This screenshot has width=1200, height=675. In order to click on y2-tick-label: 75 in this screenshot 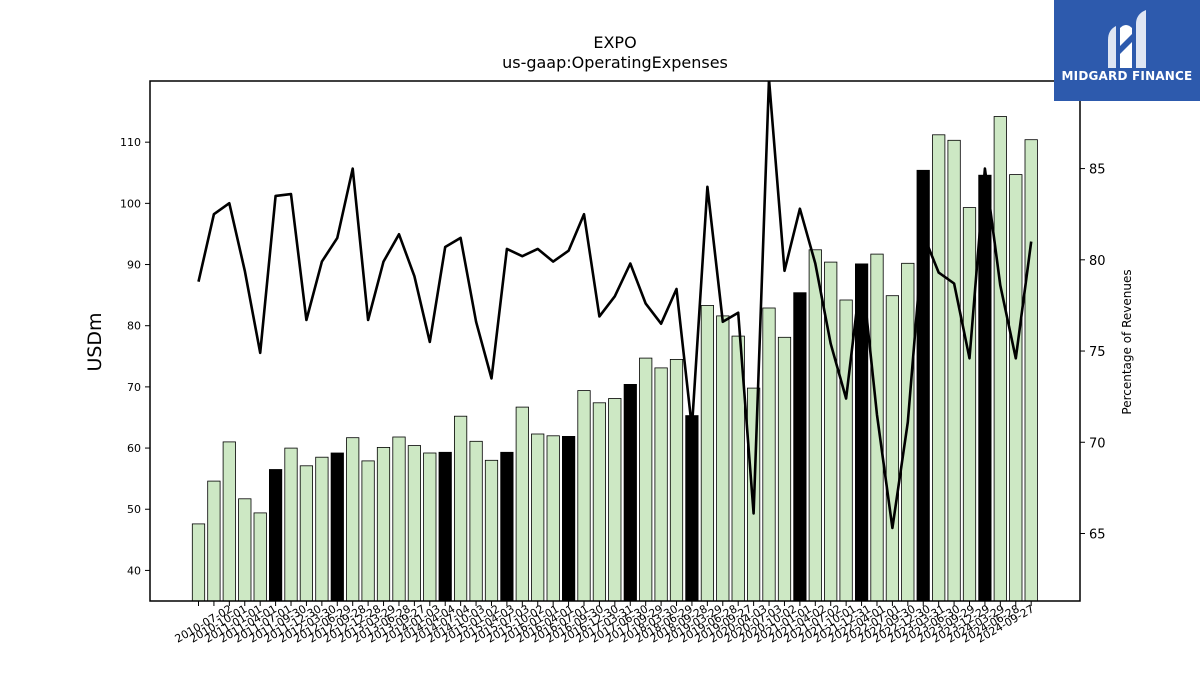, I will do `click(1097, 352)`.